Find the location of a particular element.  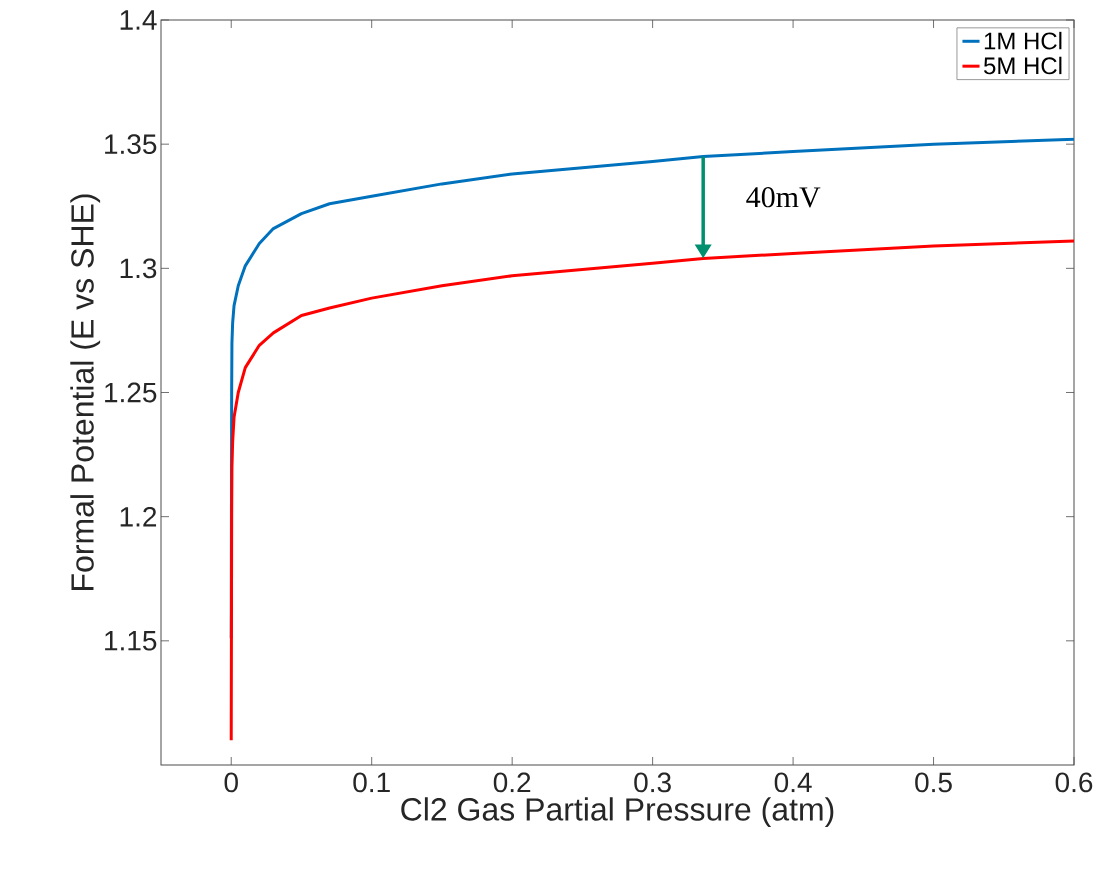

x-tick-label: 0.2 is located at coordinates (512, 782).